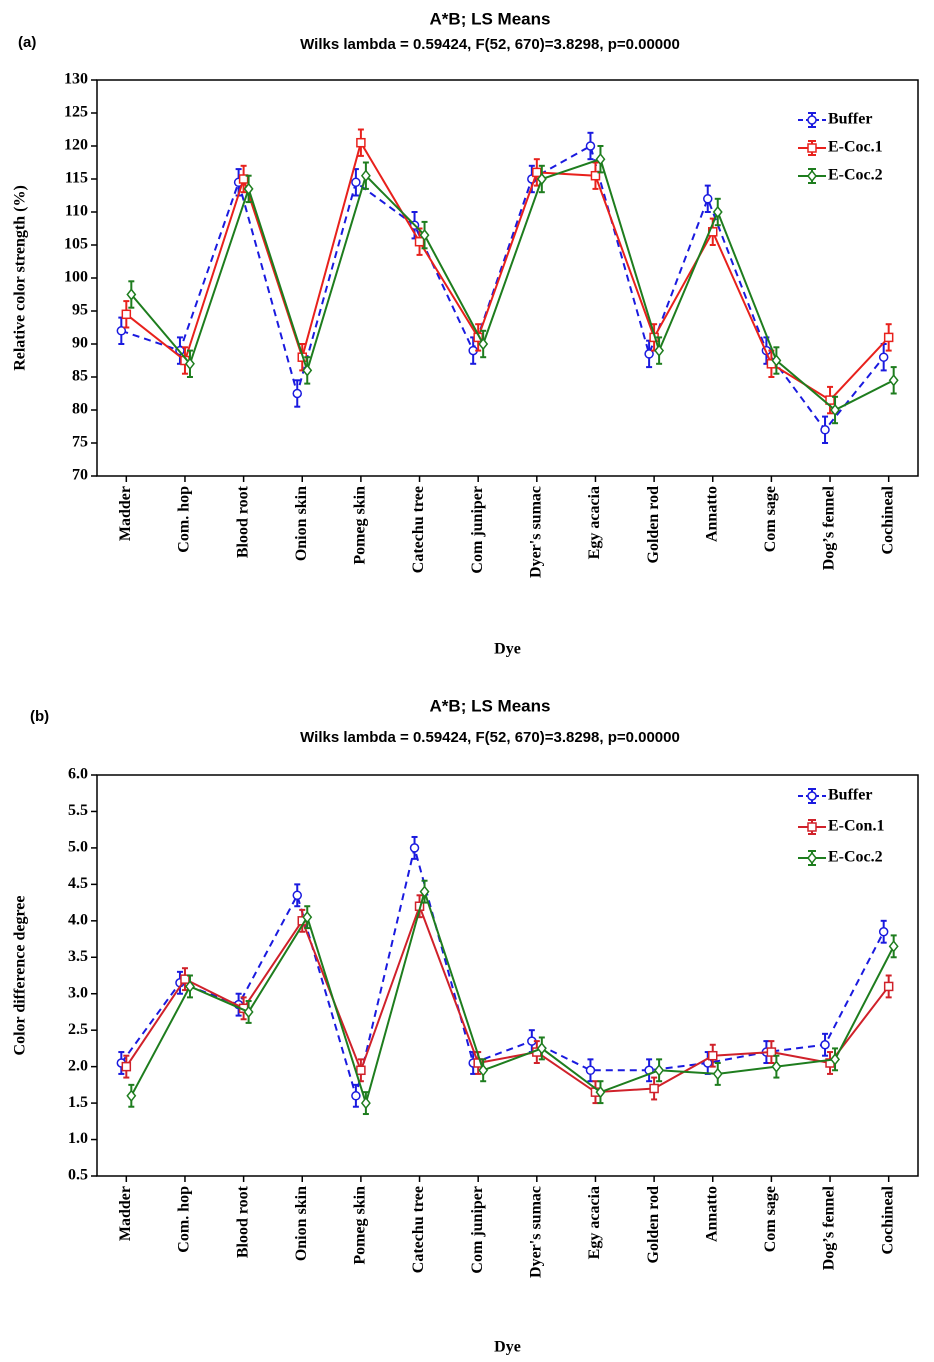 The image size is (934, 1362). What do you see at coordinates (76, 178) in the screenshot?
I see `y-tick-label: 115` at bounding box center [76, 178].